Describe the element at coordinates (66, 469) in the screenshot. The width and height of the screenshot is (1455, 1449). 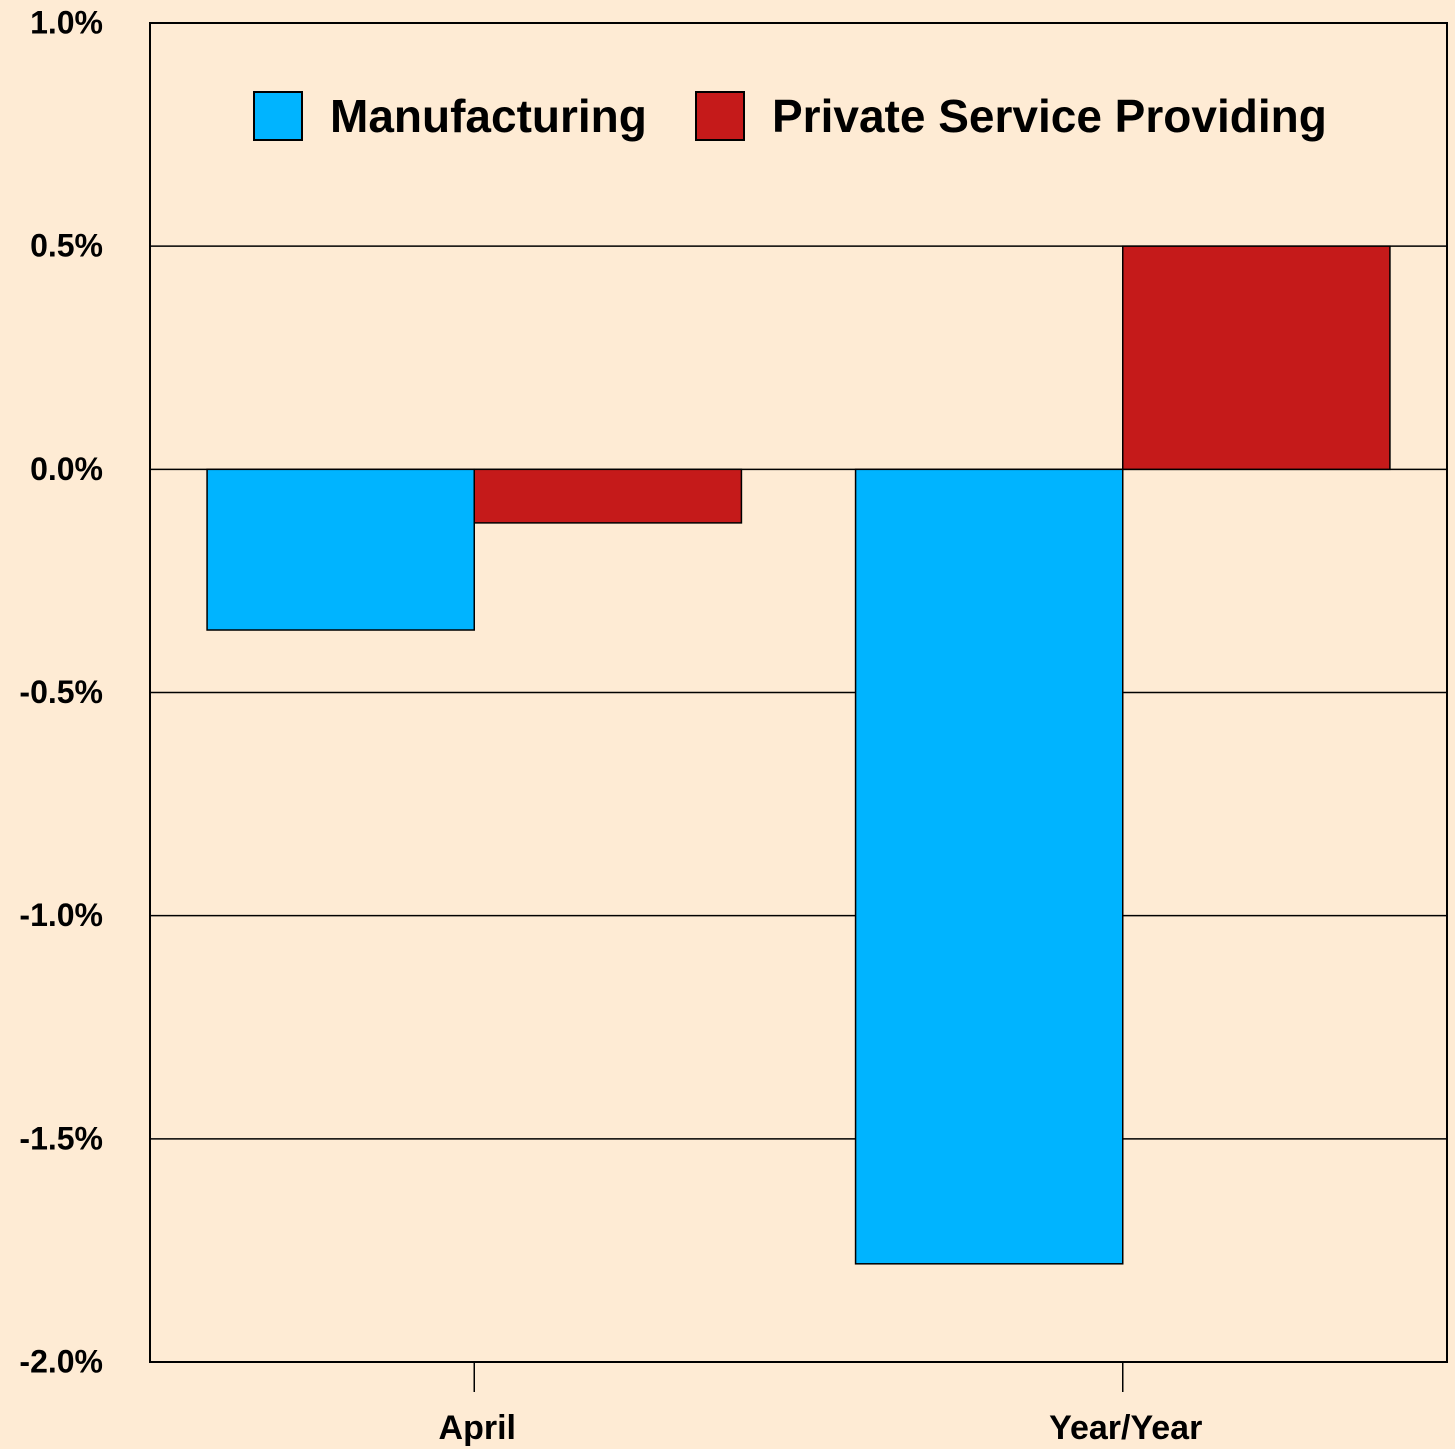
I see `y-tick-label: 0.0%` at that location.